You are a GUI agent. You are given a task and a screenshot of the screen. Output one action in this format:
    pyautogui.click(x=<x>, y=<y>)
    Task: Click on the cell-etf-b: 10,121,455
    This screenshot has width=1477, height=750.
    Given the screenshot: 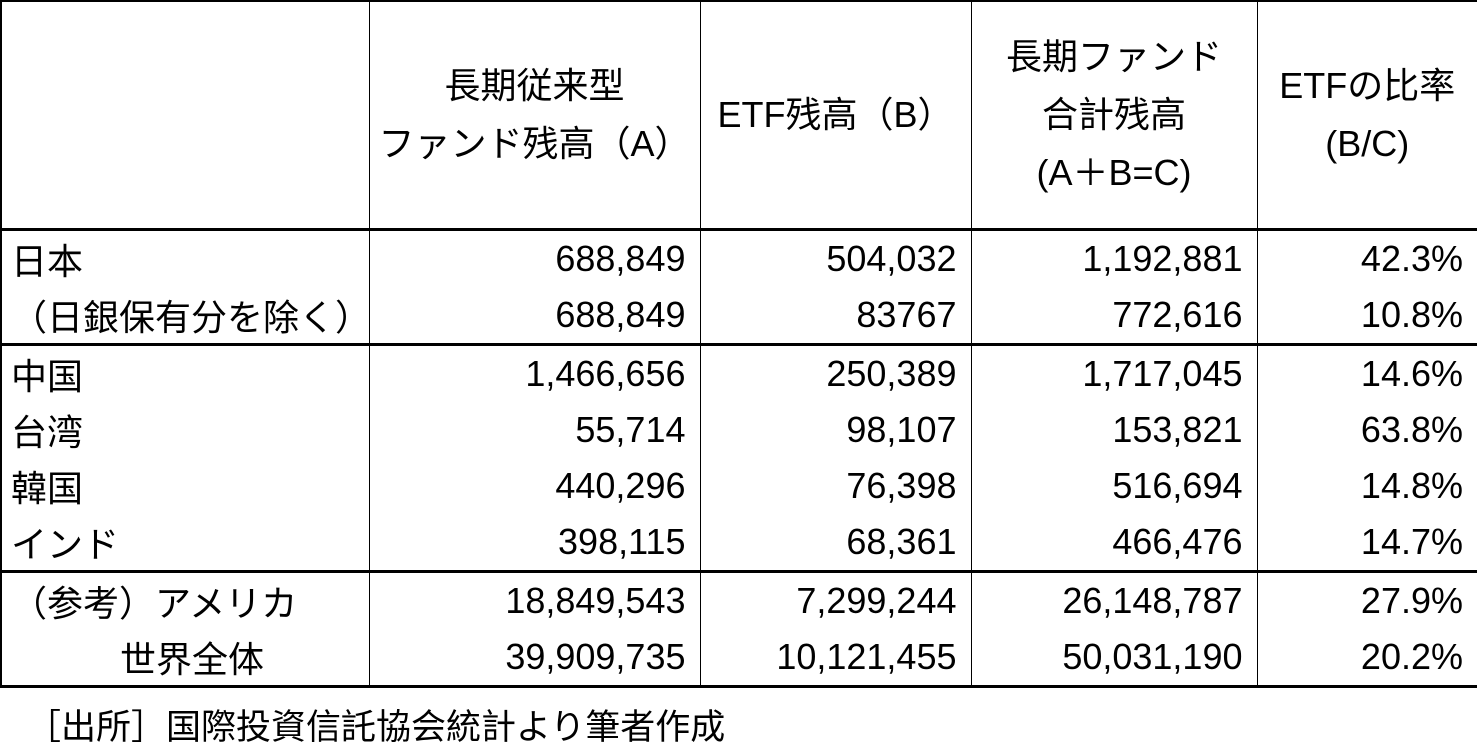 What is the action you would take?
    pyautogui.click(x=835, y=658)
    